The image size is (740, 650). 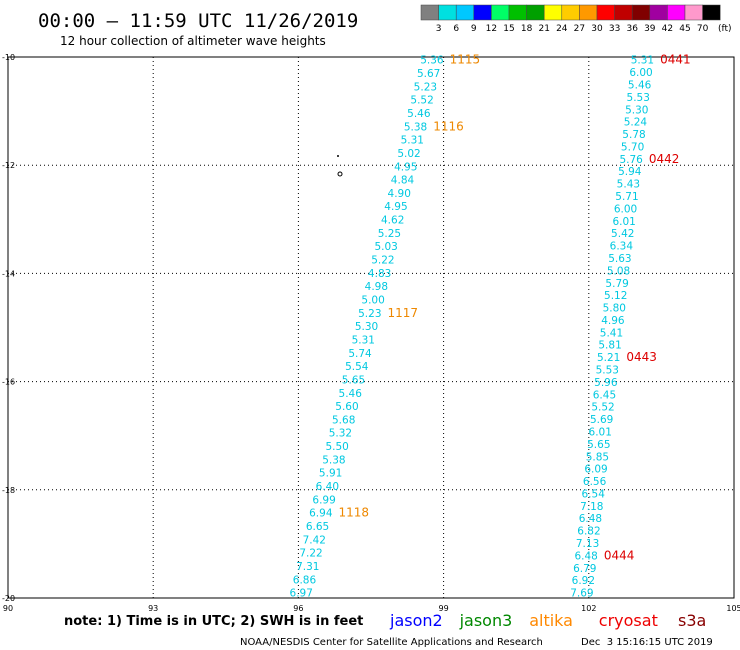 I want to click on x-tick-label: 99, so click(x=444, y=608).